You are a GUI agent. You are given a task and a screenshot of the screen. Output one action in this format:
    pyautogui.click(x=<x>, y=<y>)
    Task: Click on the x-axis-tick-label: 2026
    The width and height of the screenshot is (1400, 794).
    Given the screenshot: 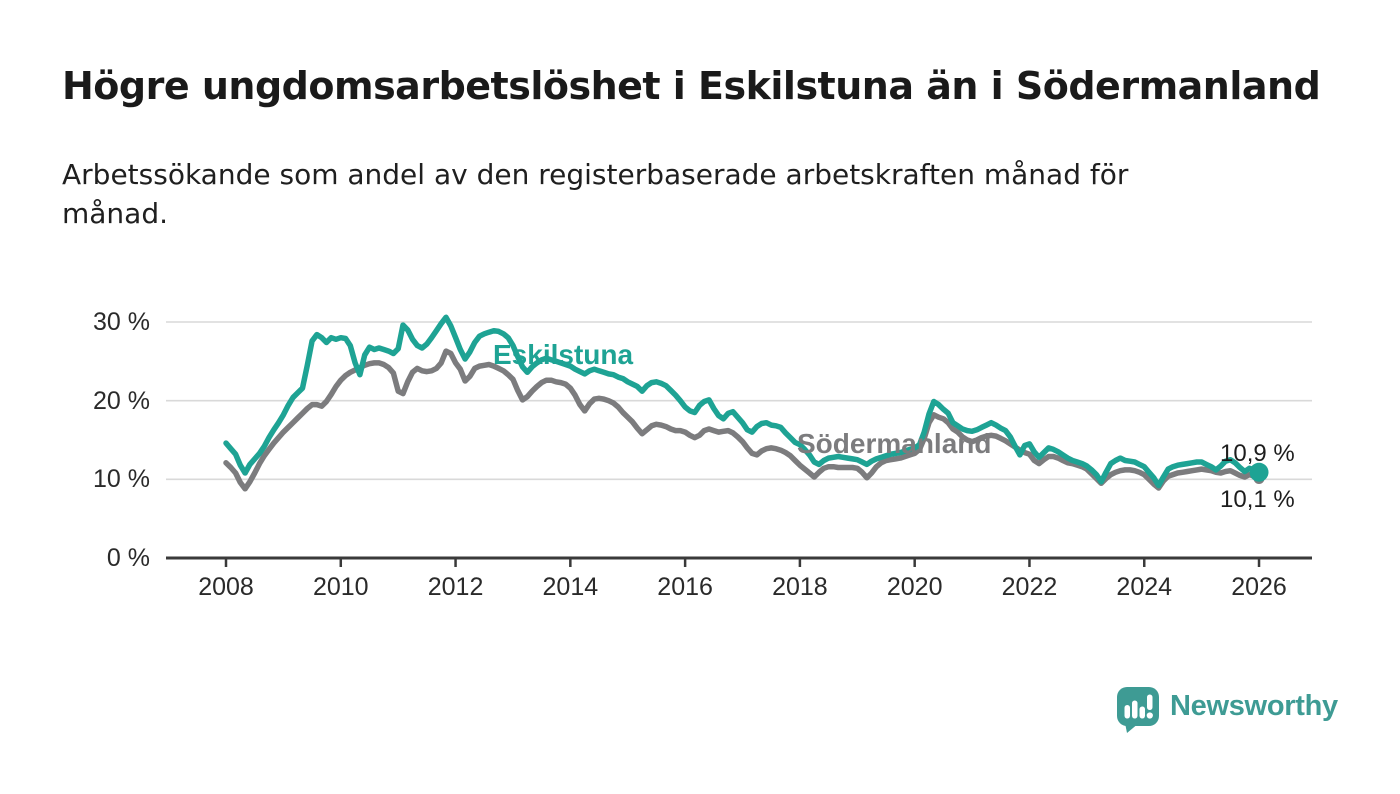 What is the action you would take?
    pyautogui.click(x=1259, y=587)
    